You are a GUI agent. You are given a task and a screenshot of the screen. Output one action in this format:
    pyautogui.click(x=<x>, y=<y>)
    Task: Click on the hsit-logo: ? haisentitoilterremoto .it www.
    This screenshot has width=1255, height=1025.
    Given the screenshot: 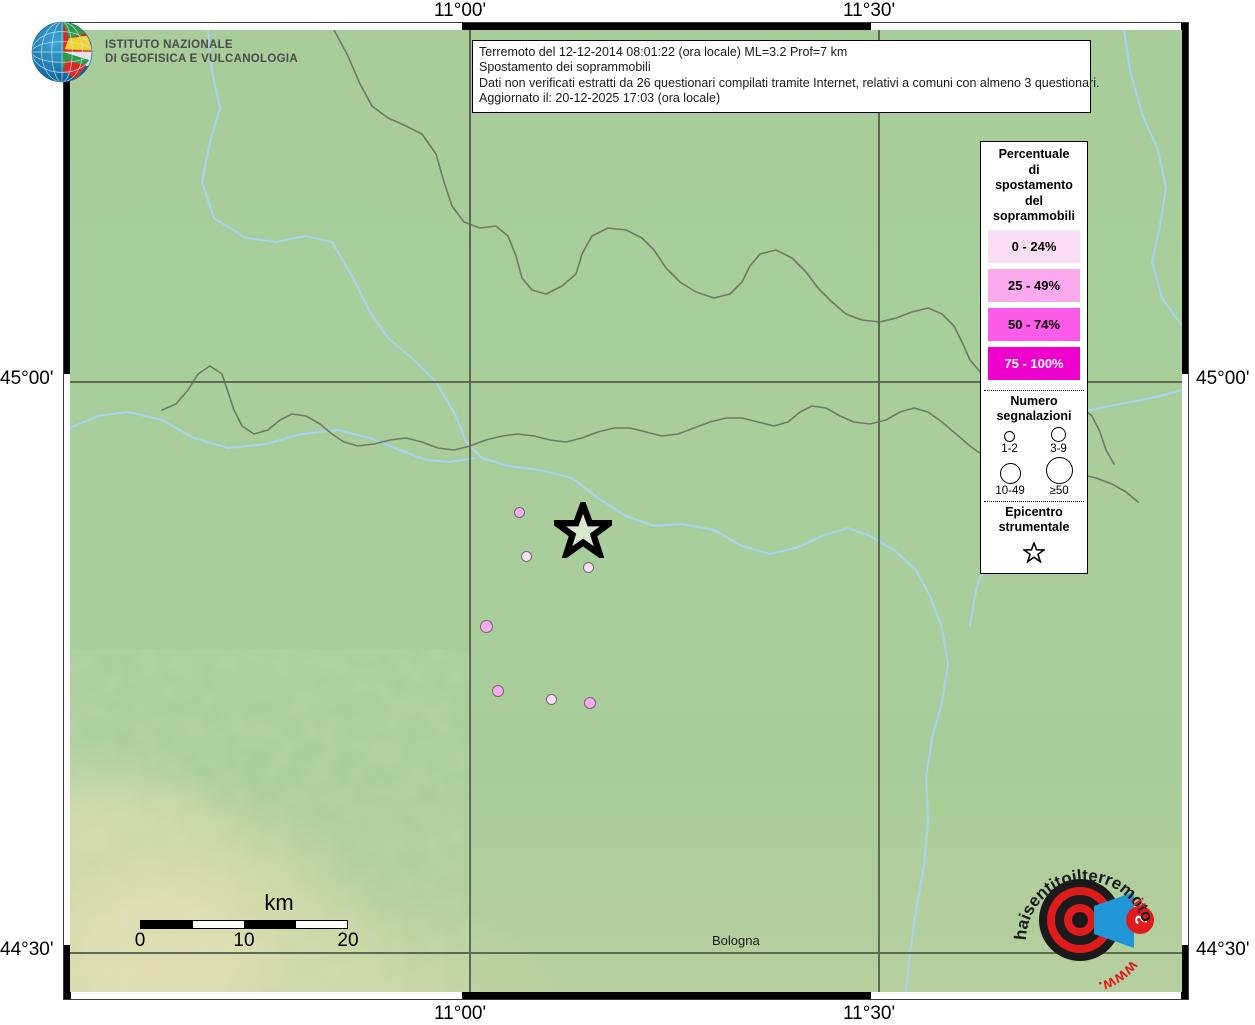 What is the action you would take?
    pyautogui.click(x=1085, y=920)
    